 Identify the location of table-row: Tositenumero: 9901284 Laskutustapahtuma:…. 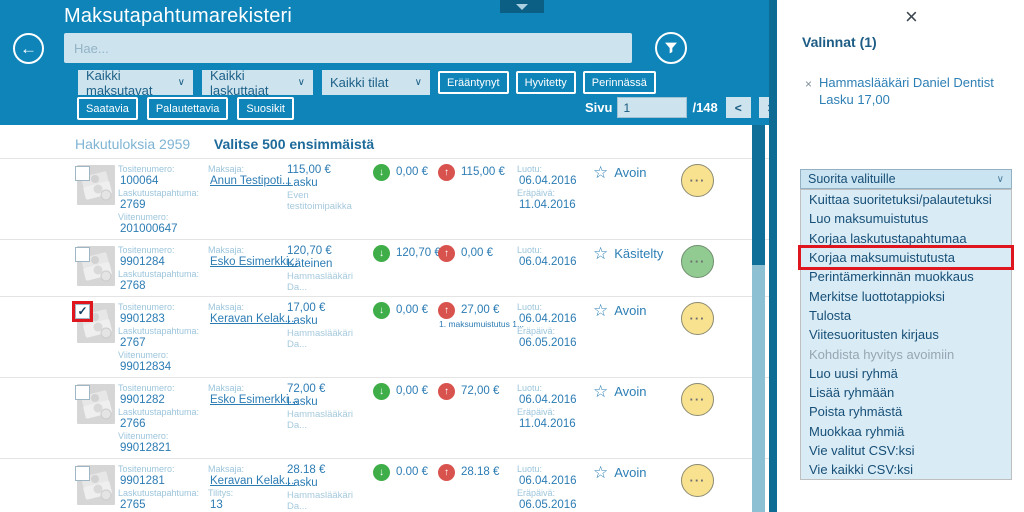
(384, 268).